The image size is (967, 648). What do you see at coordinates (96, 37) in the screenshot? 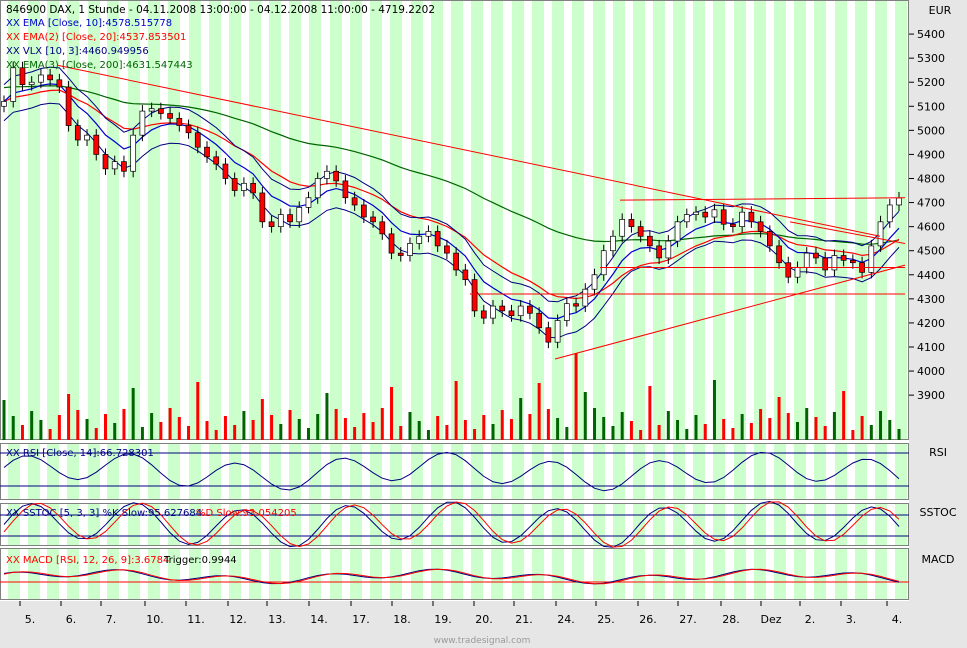
I see `legend-ema20: XX EMA(2) [Close, 20]:4537.853501` at bounding box center [96, 37].